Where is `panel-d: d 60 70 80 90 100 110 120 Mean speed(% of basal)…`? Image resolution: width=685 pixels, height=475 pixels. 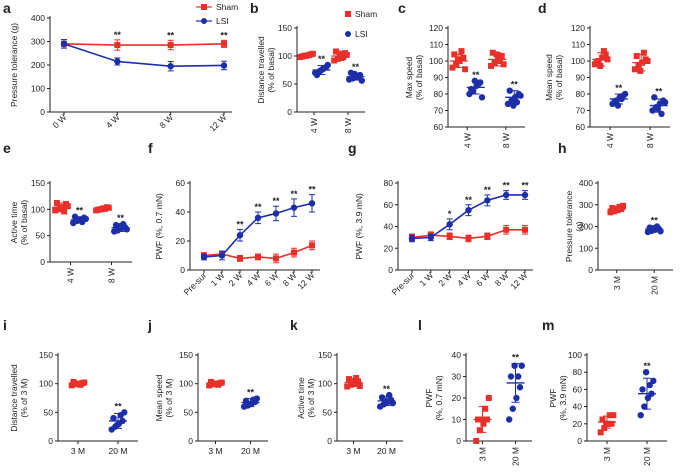 panel-d: d 60 70 80 90 100 110 120 Mean speed(% of basal)… is located at coordinates (604, 74).